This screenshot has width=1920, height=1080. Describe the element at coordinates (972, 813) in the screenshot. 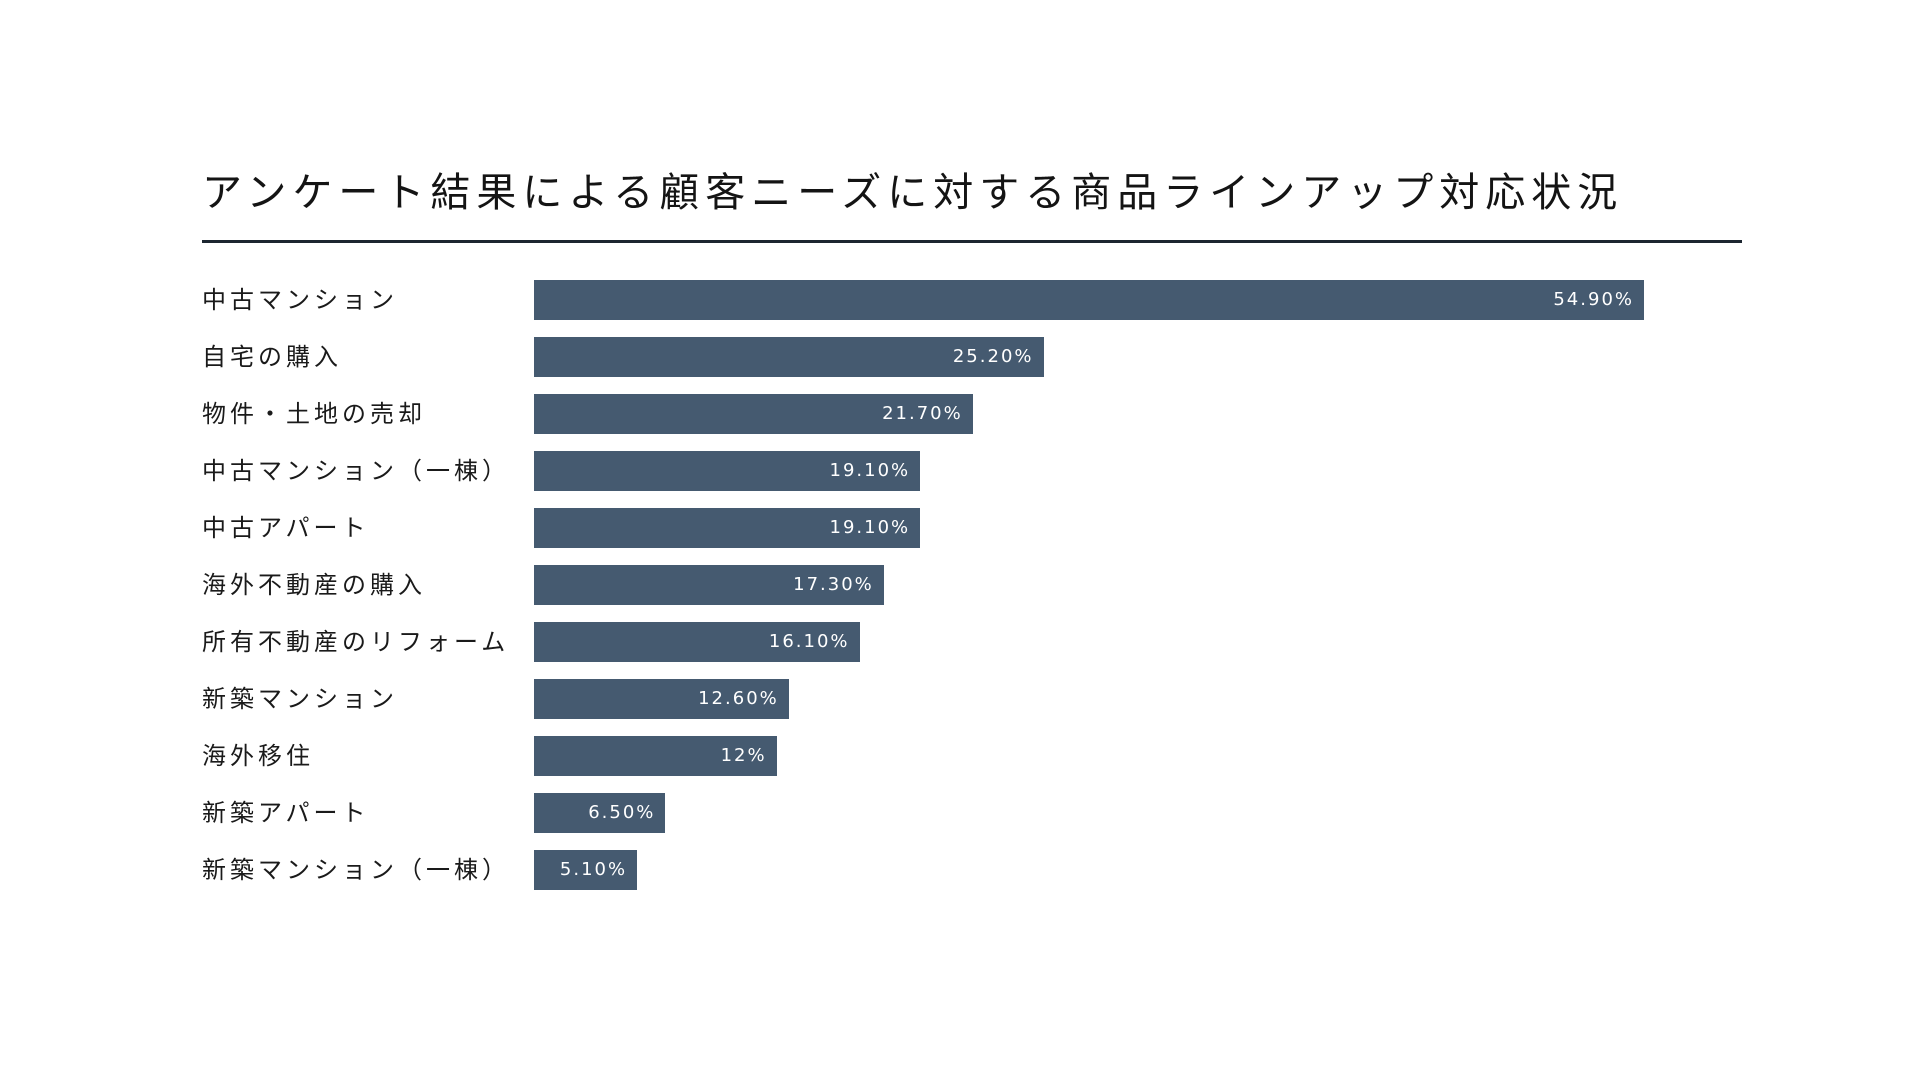

I see `bar-row: 新築アパート 6.50%` at that location.